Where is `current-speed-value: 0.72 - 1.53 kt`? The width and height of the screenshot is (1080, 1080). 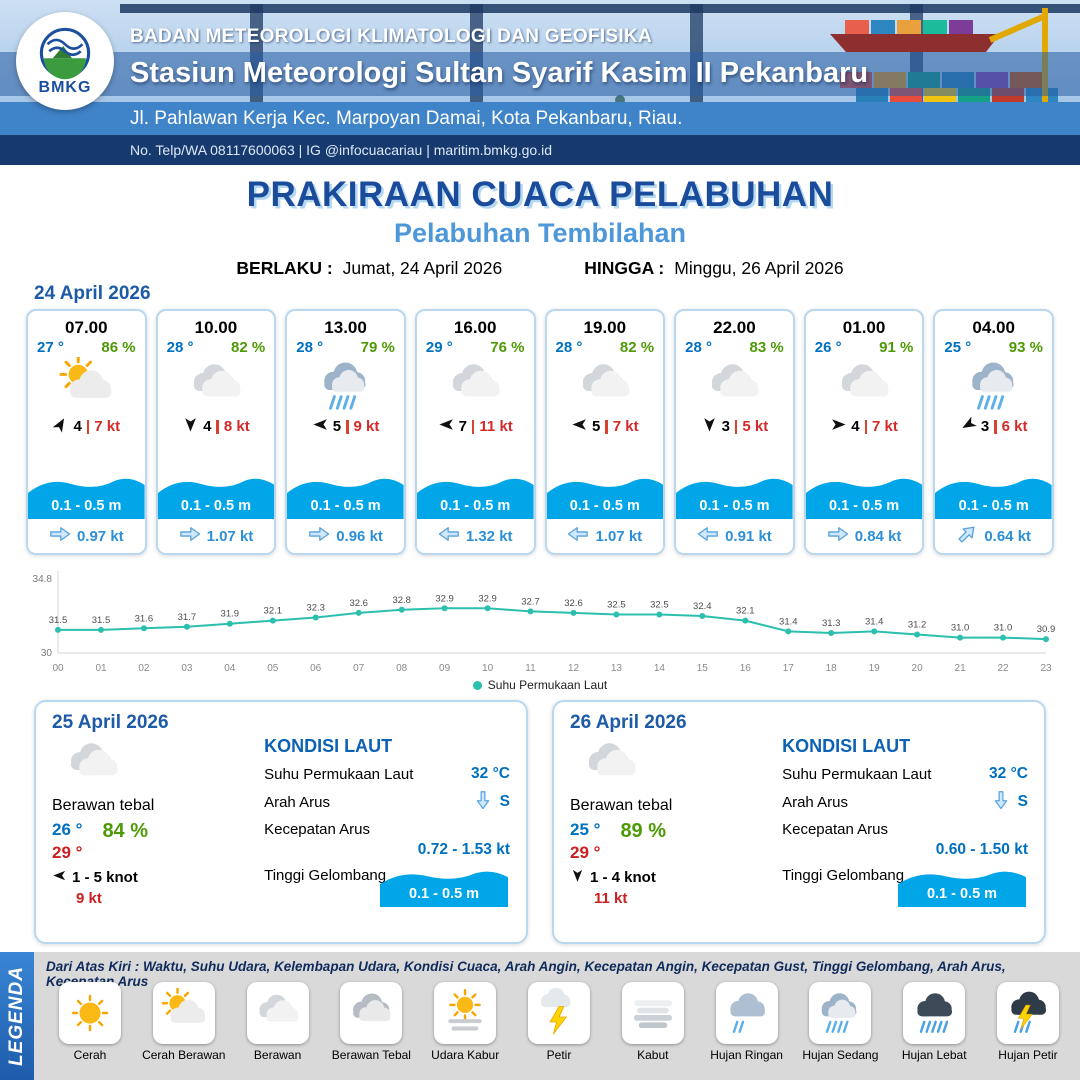 current-speed-value: 0.72 - 1.53 kt is located at coordinates (463, 849).